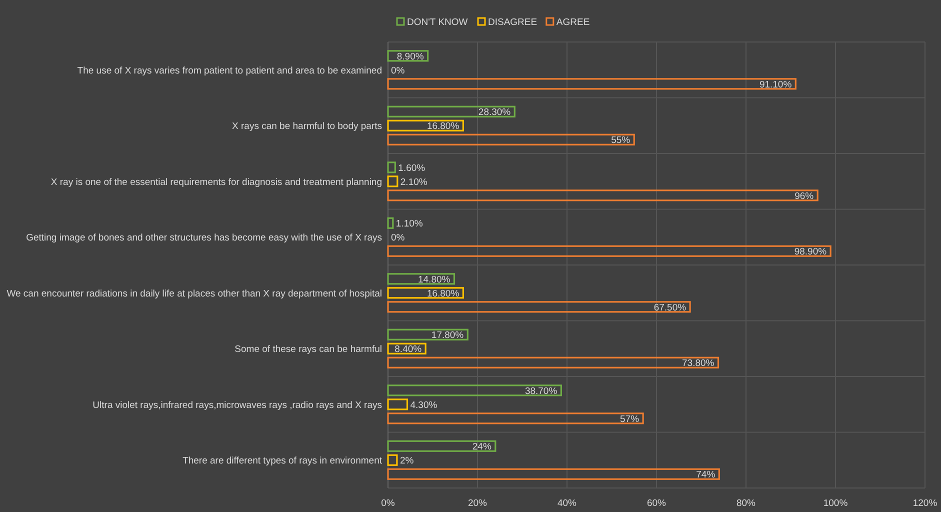 This screenshot has height=512, width=941. I want to click on data-label: 55%, so click(621, 140).